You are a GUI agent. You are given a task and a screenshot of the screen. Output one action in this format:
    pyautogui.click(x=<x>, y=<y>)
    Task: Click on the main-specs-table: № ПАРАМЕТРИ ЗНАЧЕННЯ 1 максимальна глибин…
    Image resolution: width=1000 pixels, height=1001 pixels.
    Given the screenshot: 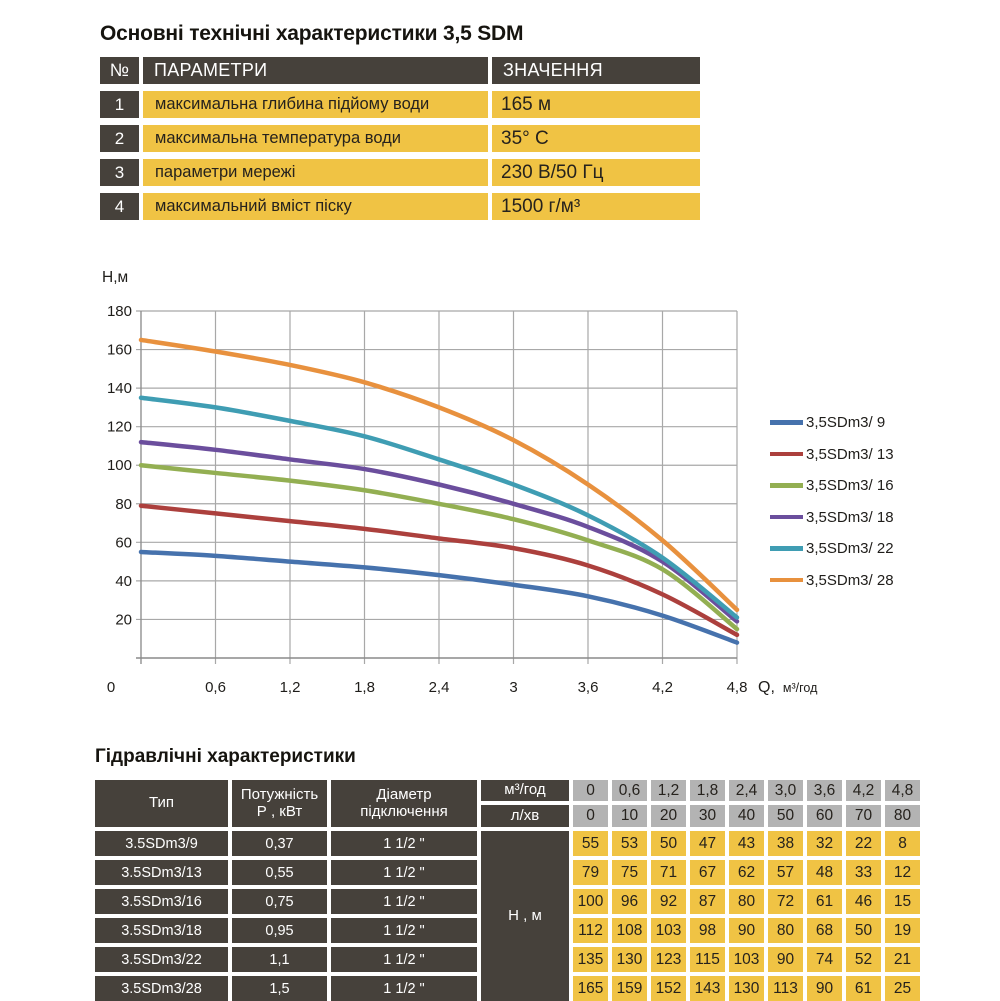 What is the action you would take?
    pyautogui.click(x=400, y=138)
    